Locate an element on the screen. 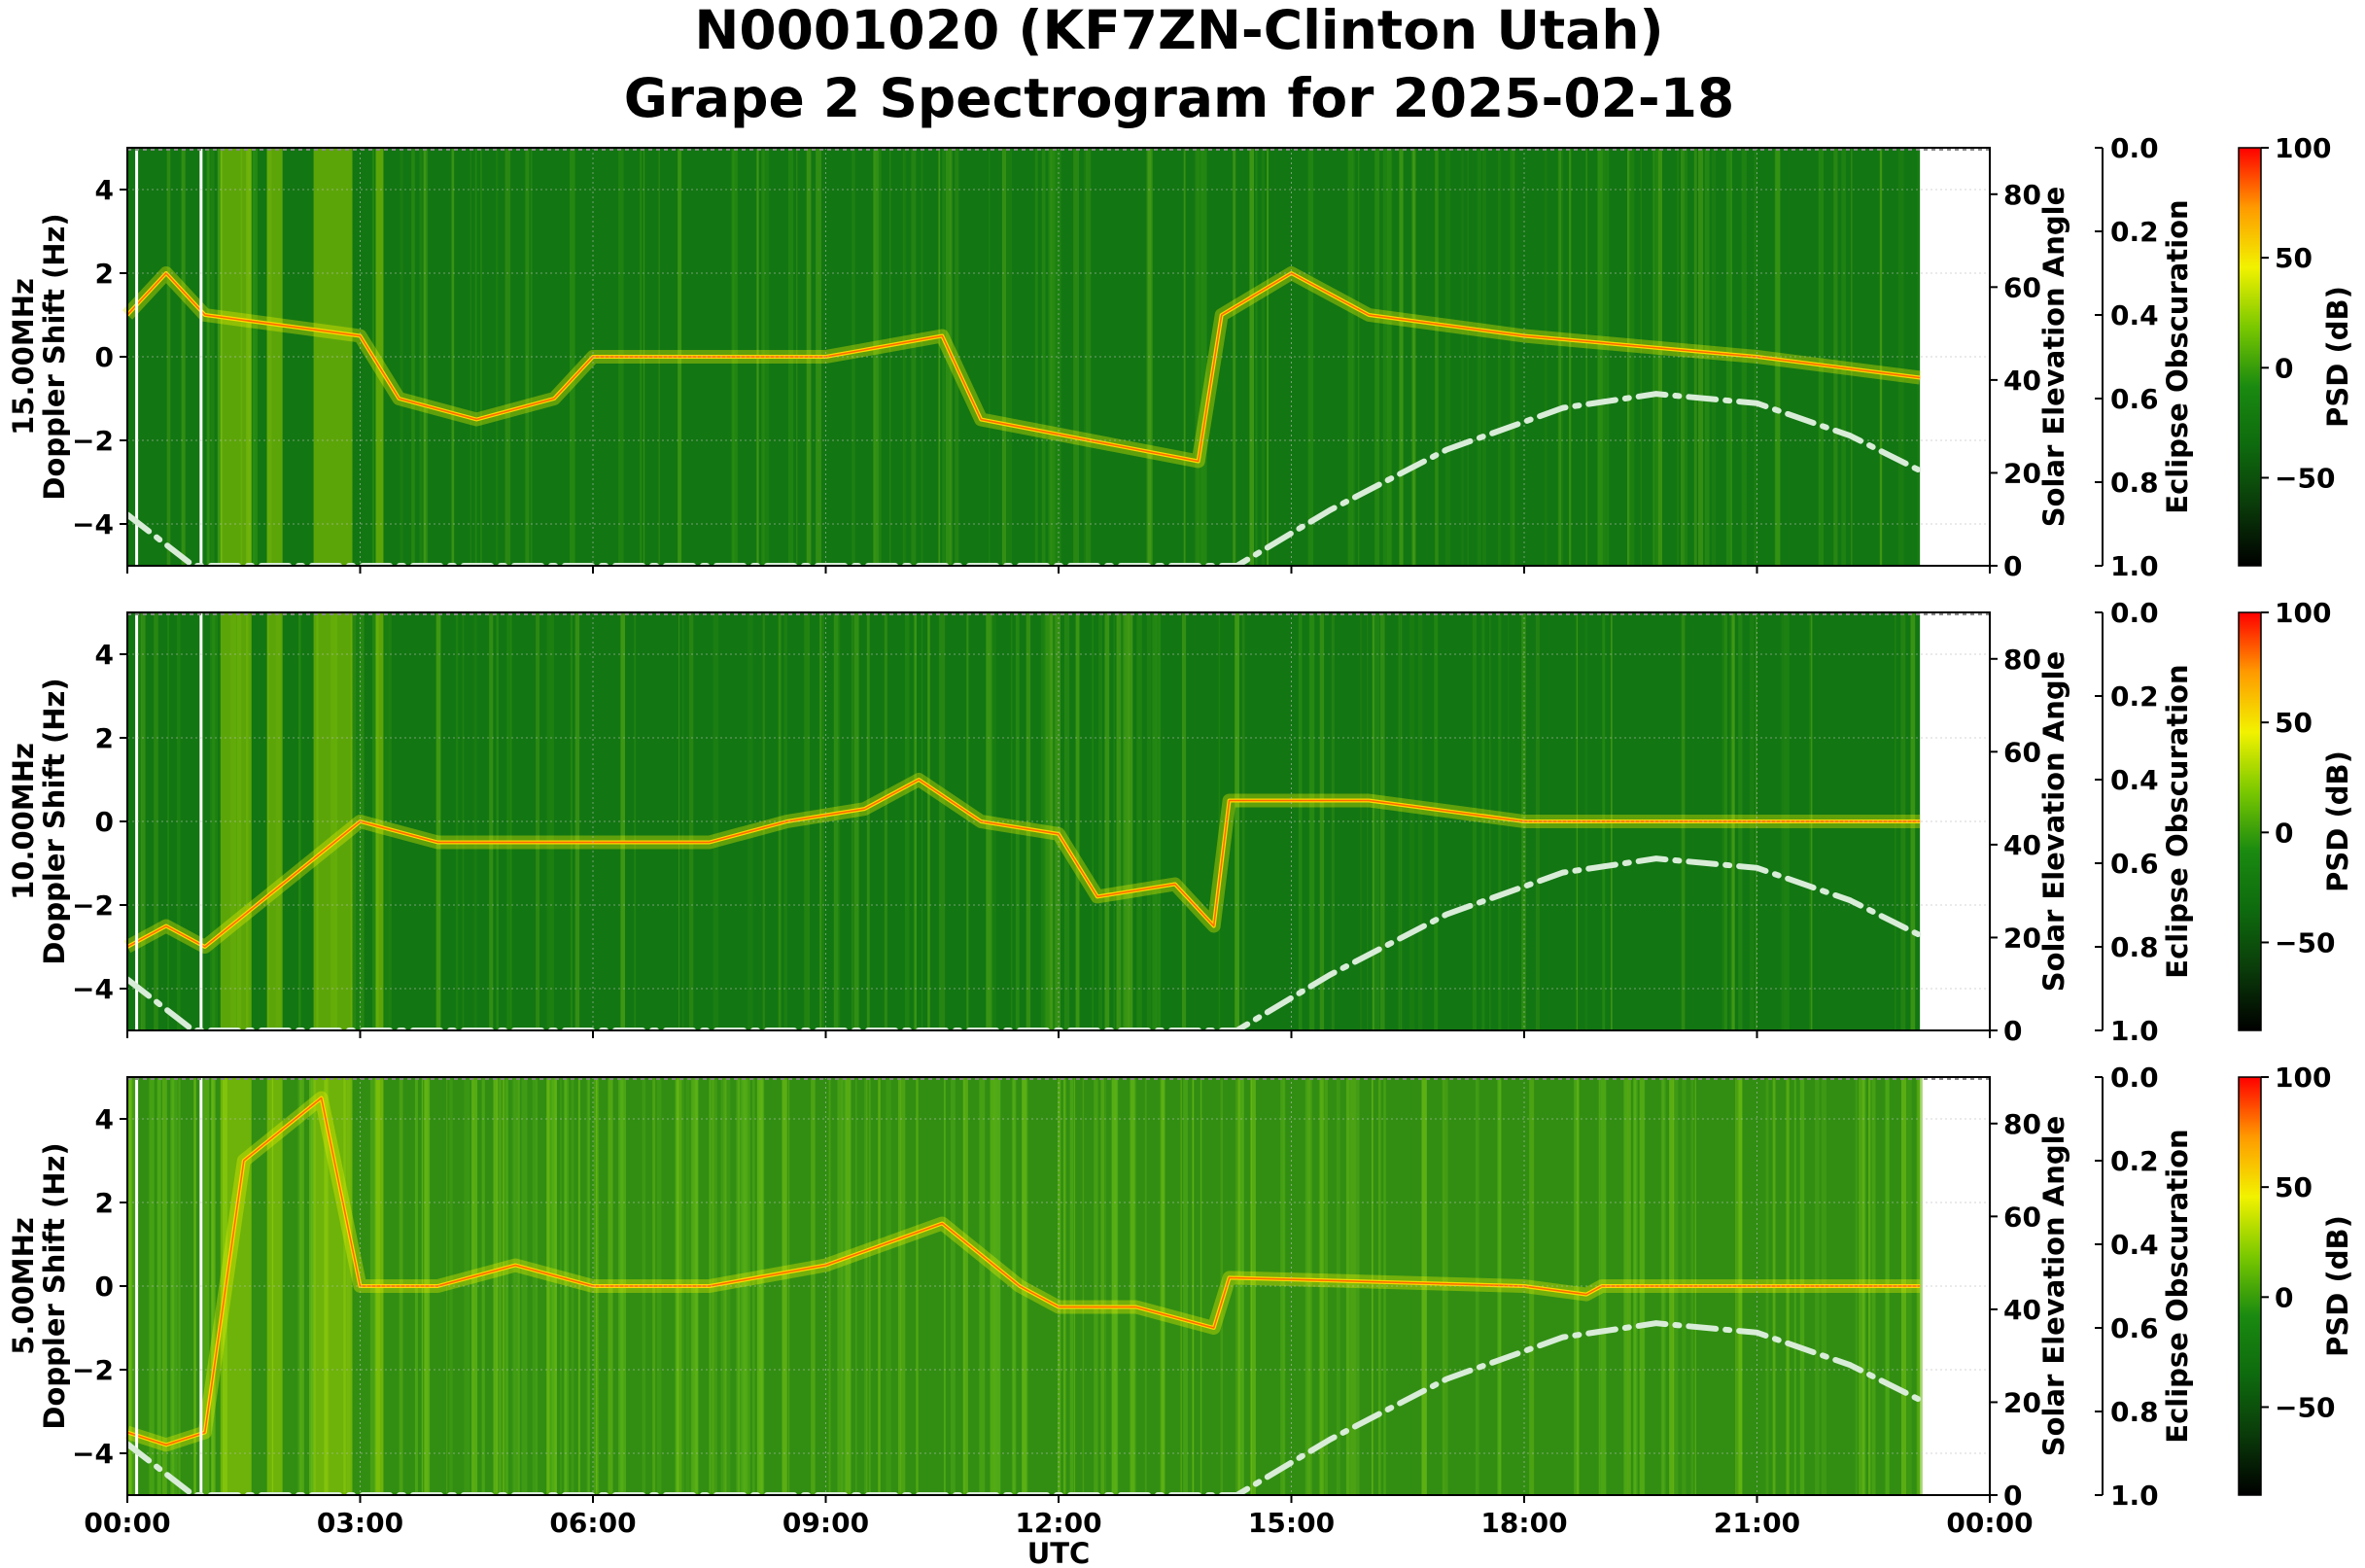  colorbar-tick-label: 0 is located at coordinates (2284, 833).